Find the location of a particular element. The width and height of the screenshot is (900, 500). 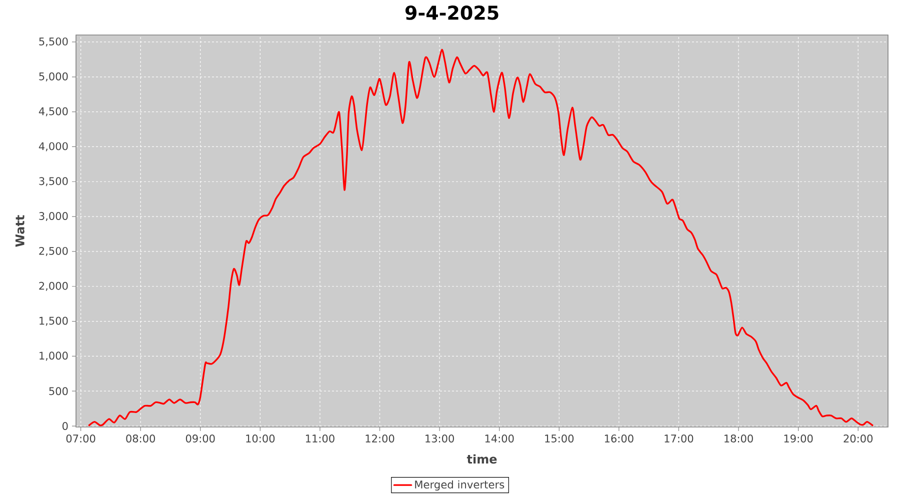

x-tick-label: 17:00 is located at coordinates (679, 438).